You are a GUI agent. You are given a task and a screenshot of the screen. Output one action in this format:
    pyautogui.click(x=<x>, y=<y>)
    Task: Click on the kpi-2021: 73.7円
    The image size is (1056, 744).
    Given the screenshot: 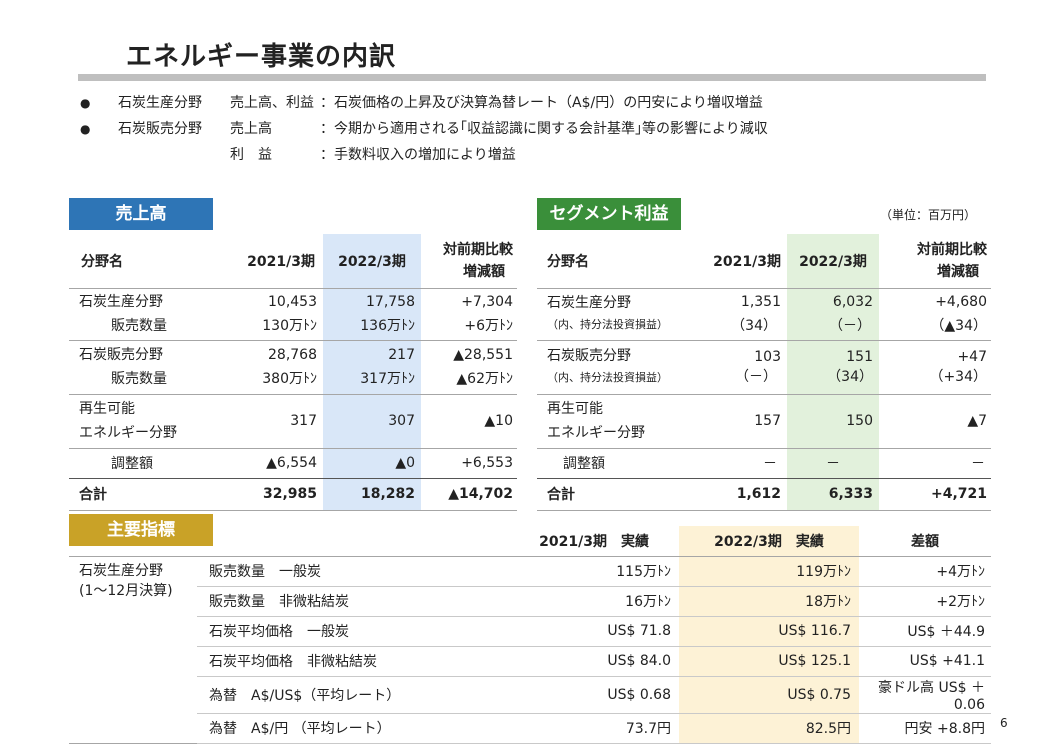 What is the action you would take?
    pyautogui.click(x=560, y=728)
    